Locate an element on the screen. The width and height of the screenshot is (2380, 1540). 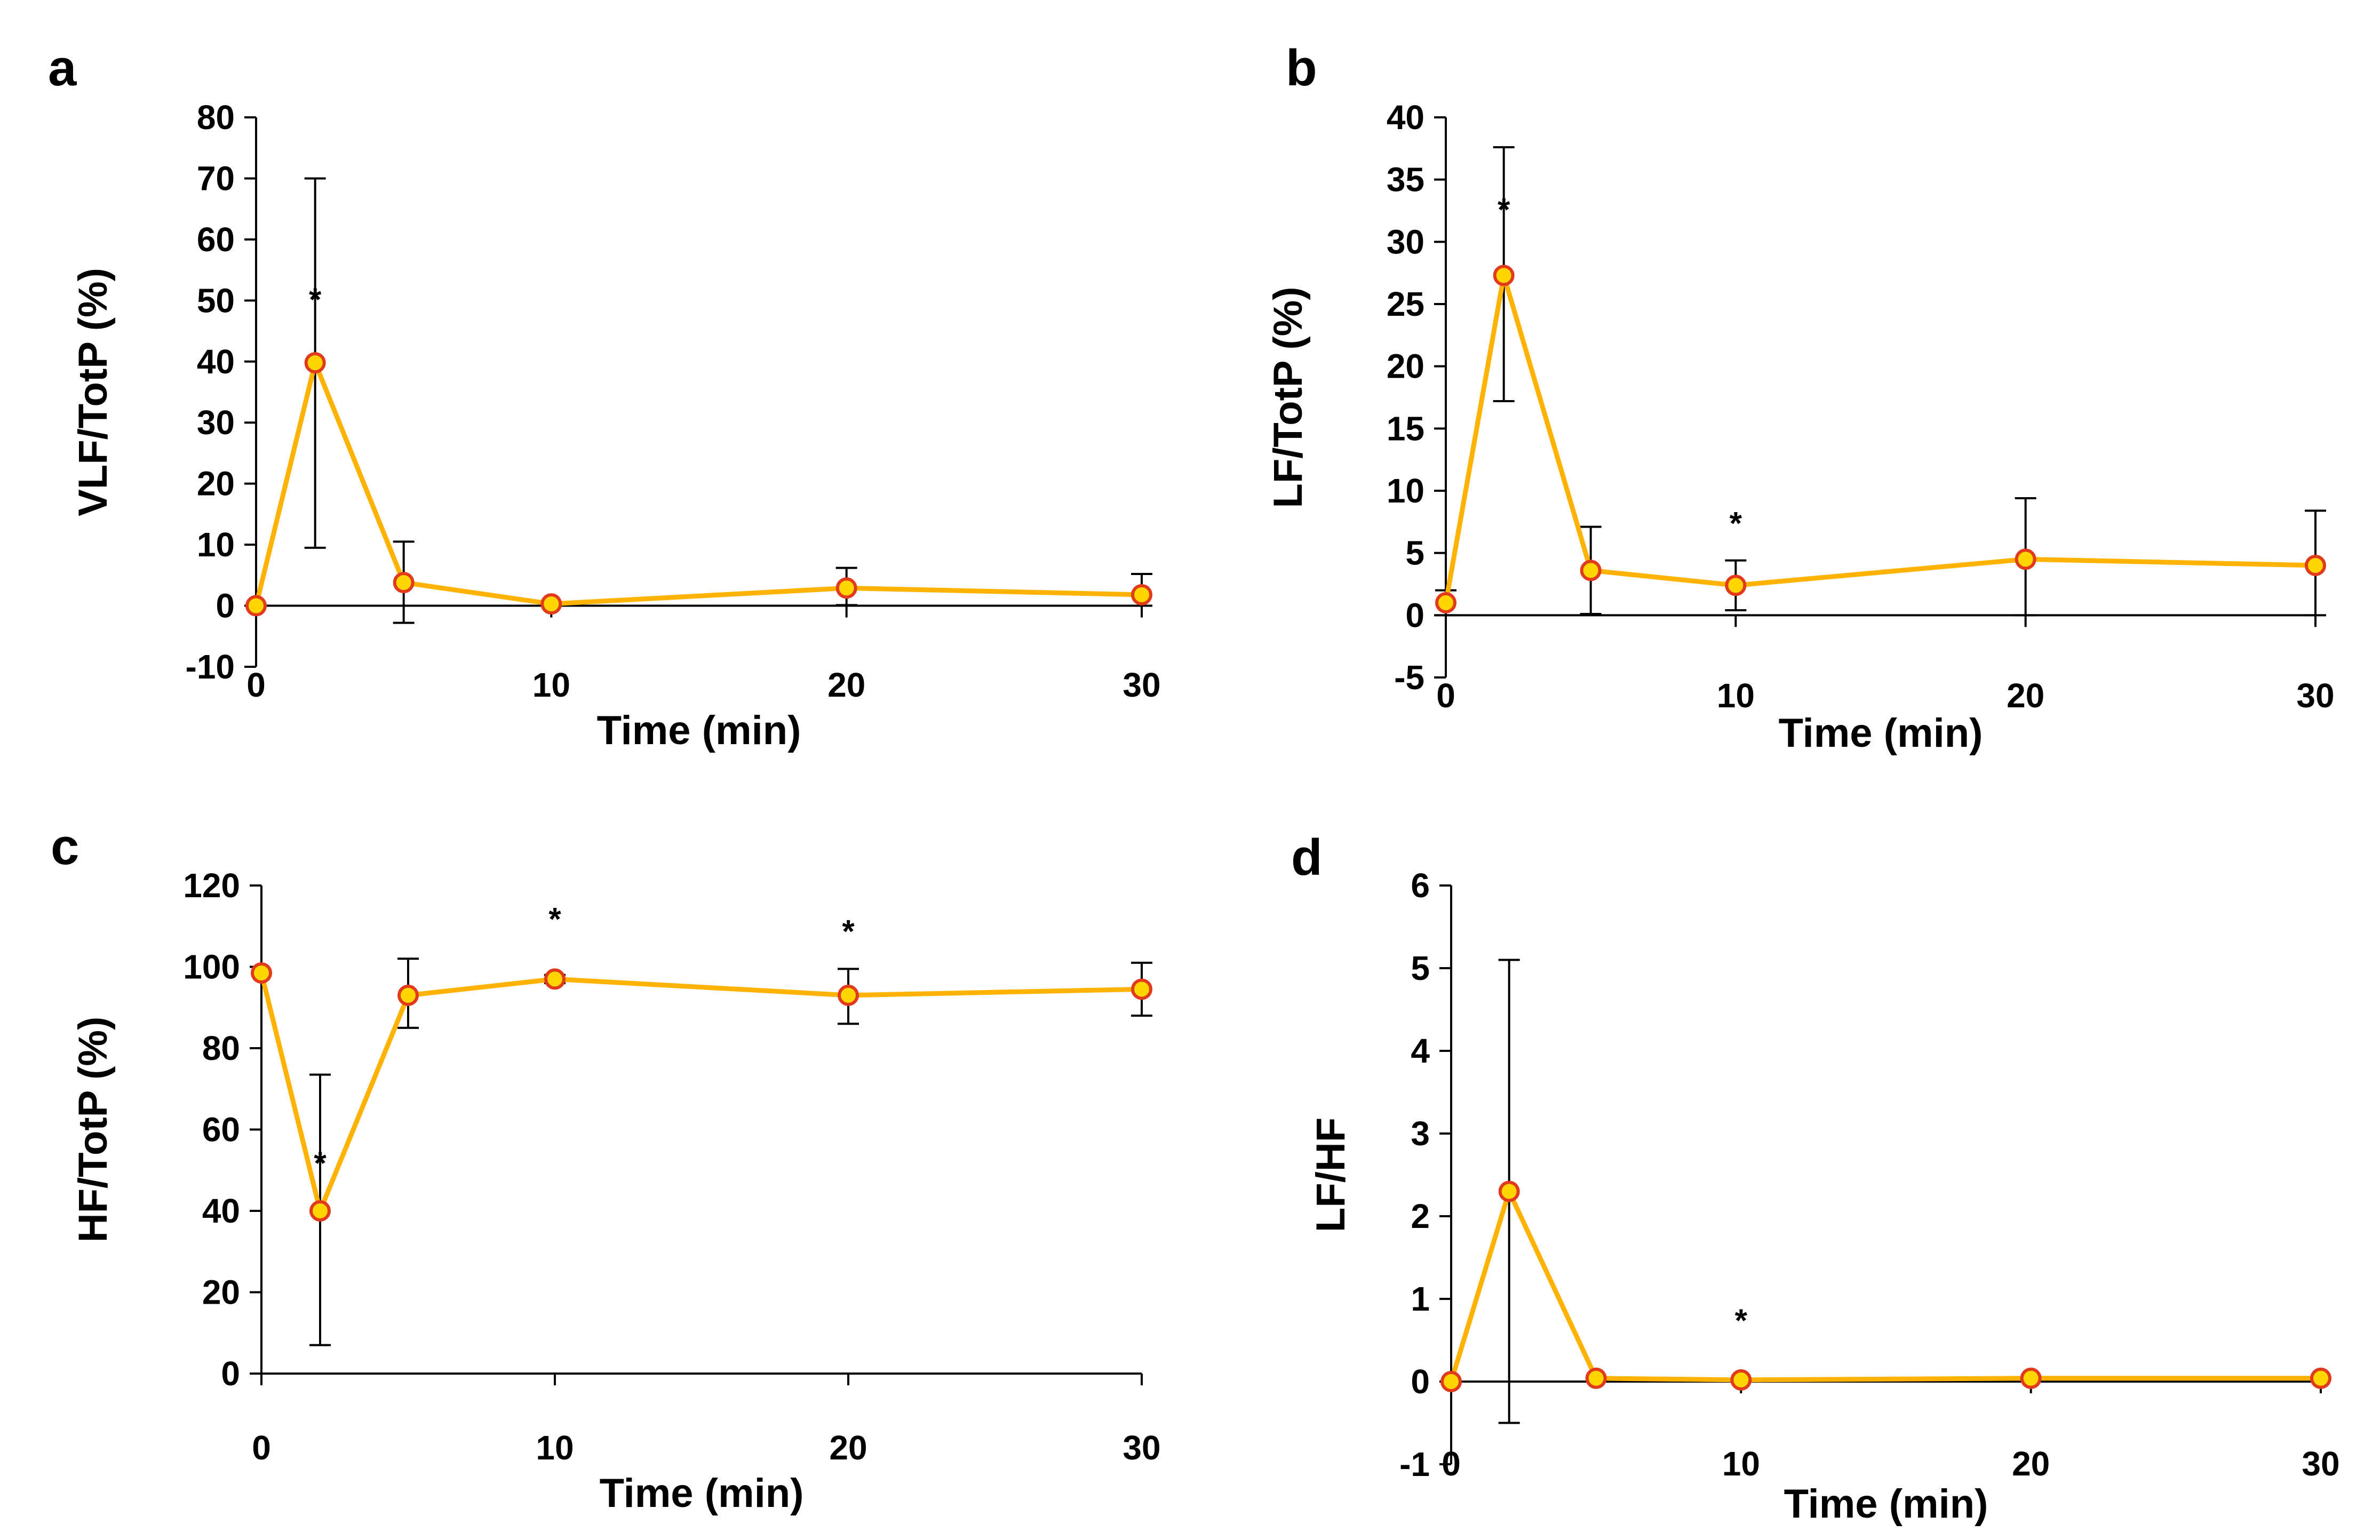
panel-letter: b is located at coordinates (1301, 68).